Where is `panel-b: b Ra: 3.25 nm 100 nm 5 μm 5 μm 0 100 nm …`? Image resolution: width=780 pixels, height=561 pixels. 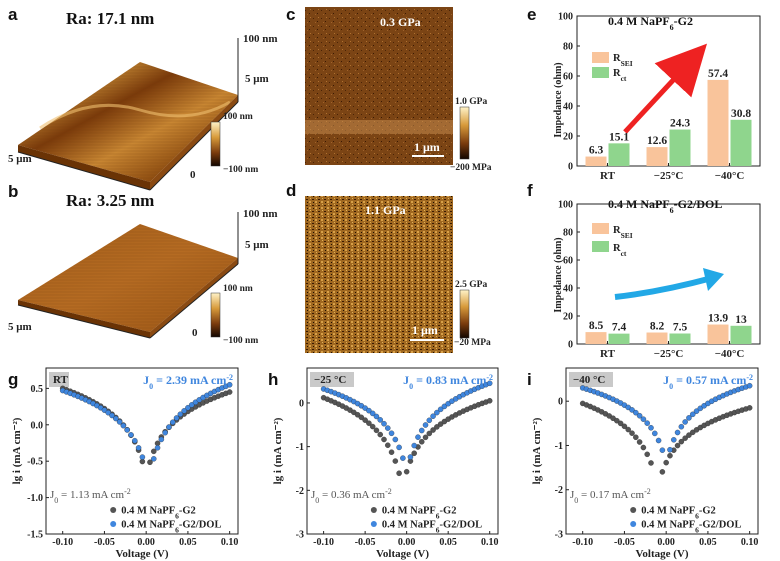 panel-b: b Ra: 3.25 nm 100 nm 5 μm 5 μm 0 100 nm … is located at coordinates (143, 264).